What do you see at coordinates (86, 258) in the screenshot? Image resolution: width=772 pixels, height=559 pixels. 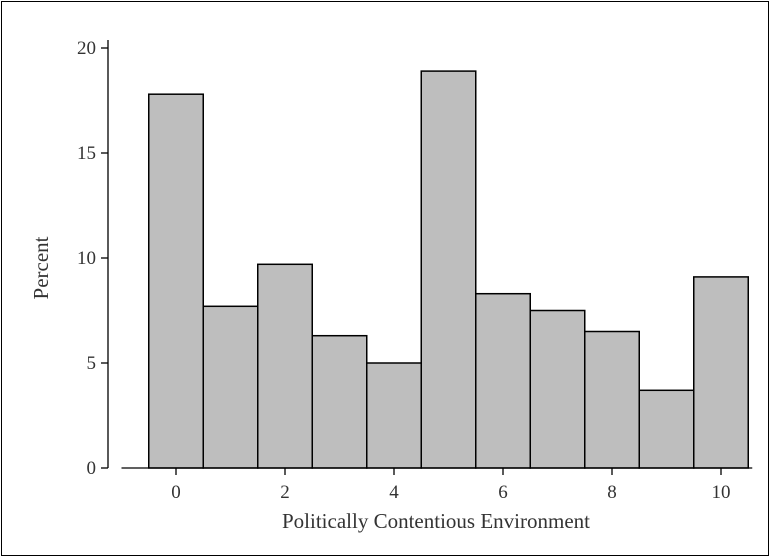 I see `y-tick-label-10: 10` at bounding box center [86, 258].